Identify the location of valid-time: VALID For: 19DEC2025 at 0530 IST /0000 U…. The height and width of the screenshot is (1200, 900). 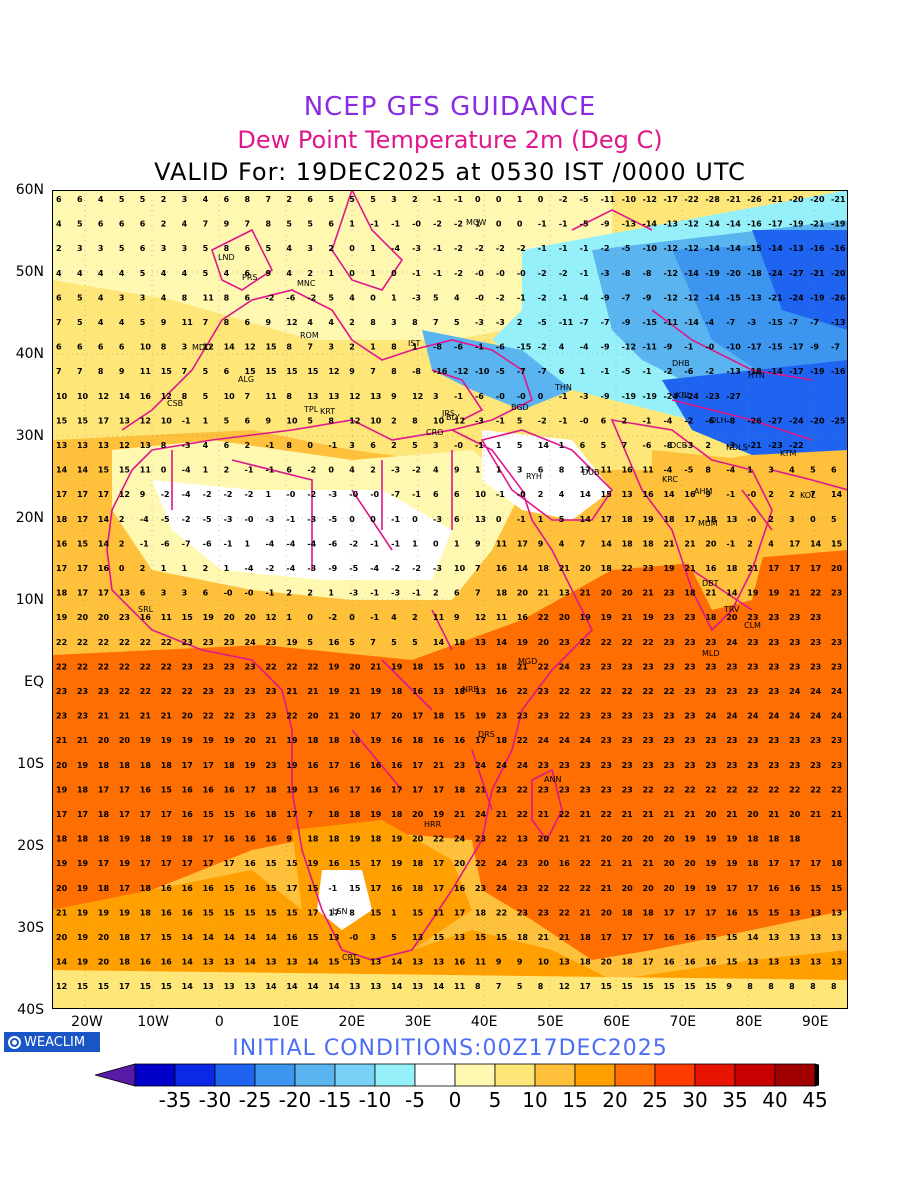
(450, 172).